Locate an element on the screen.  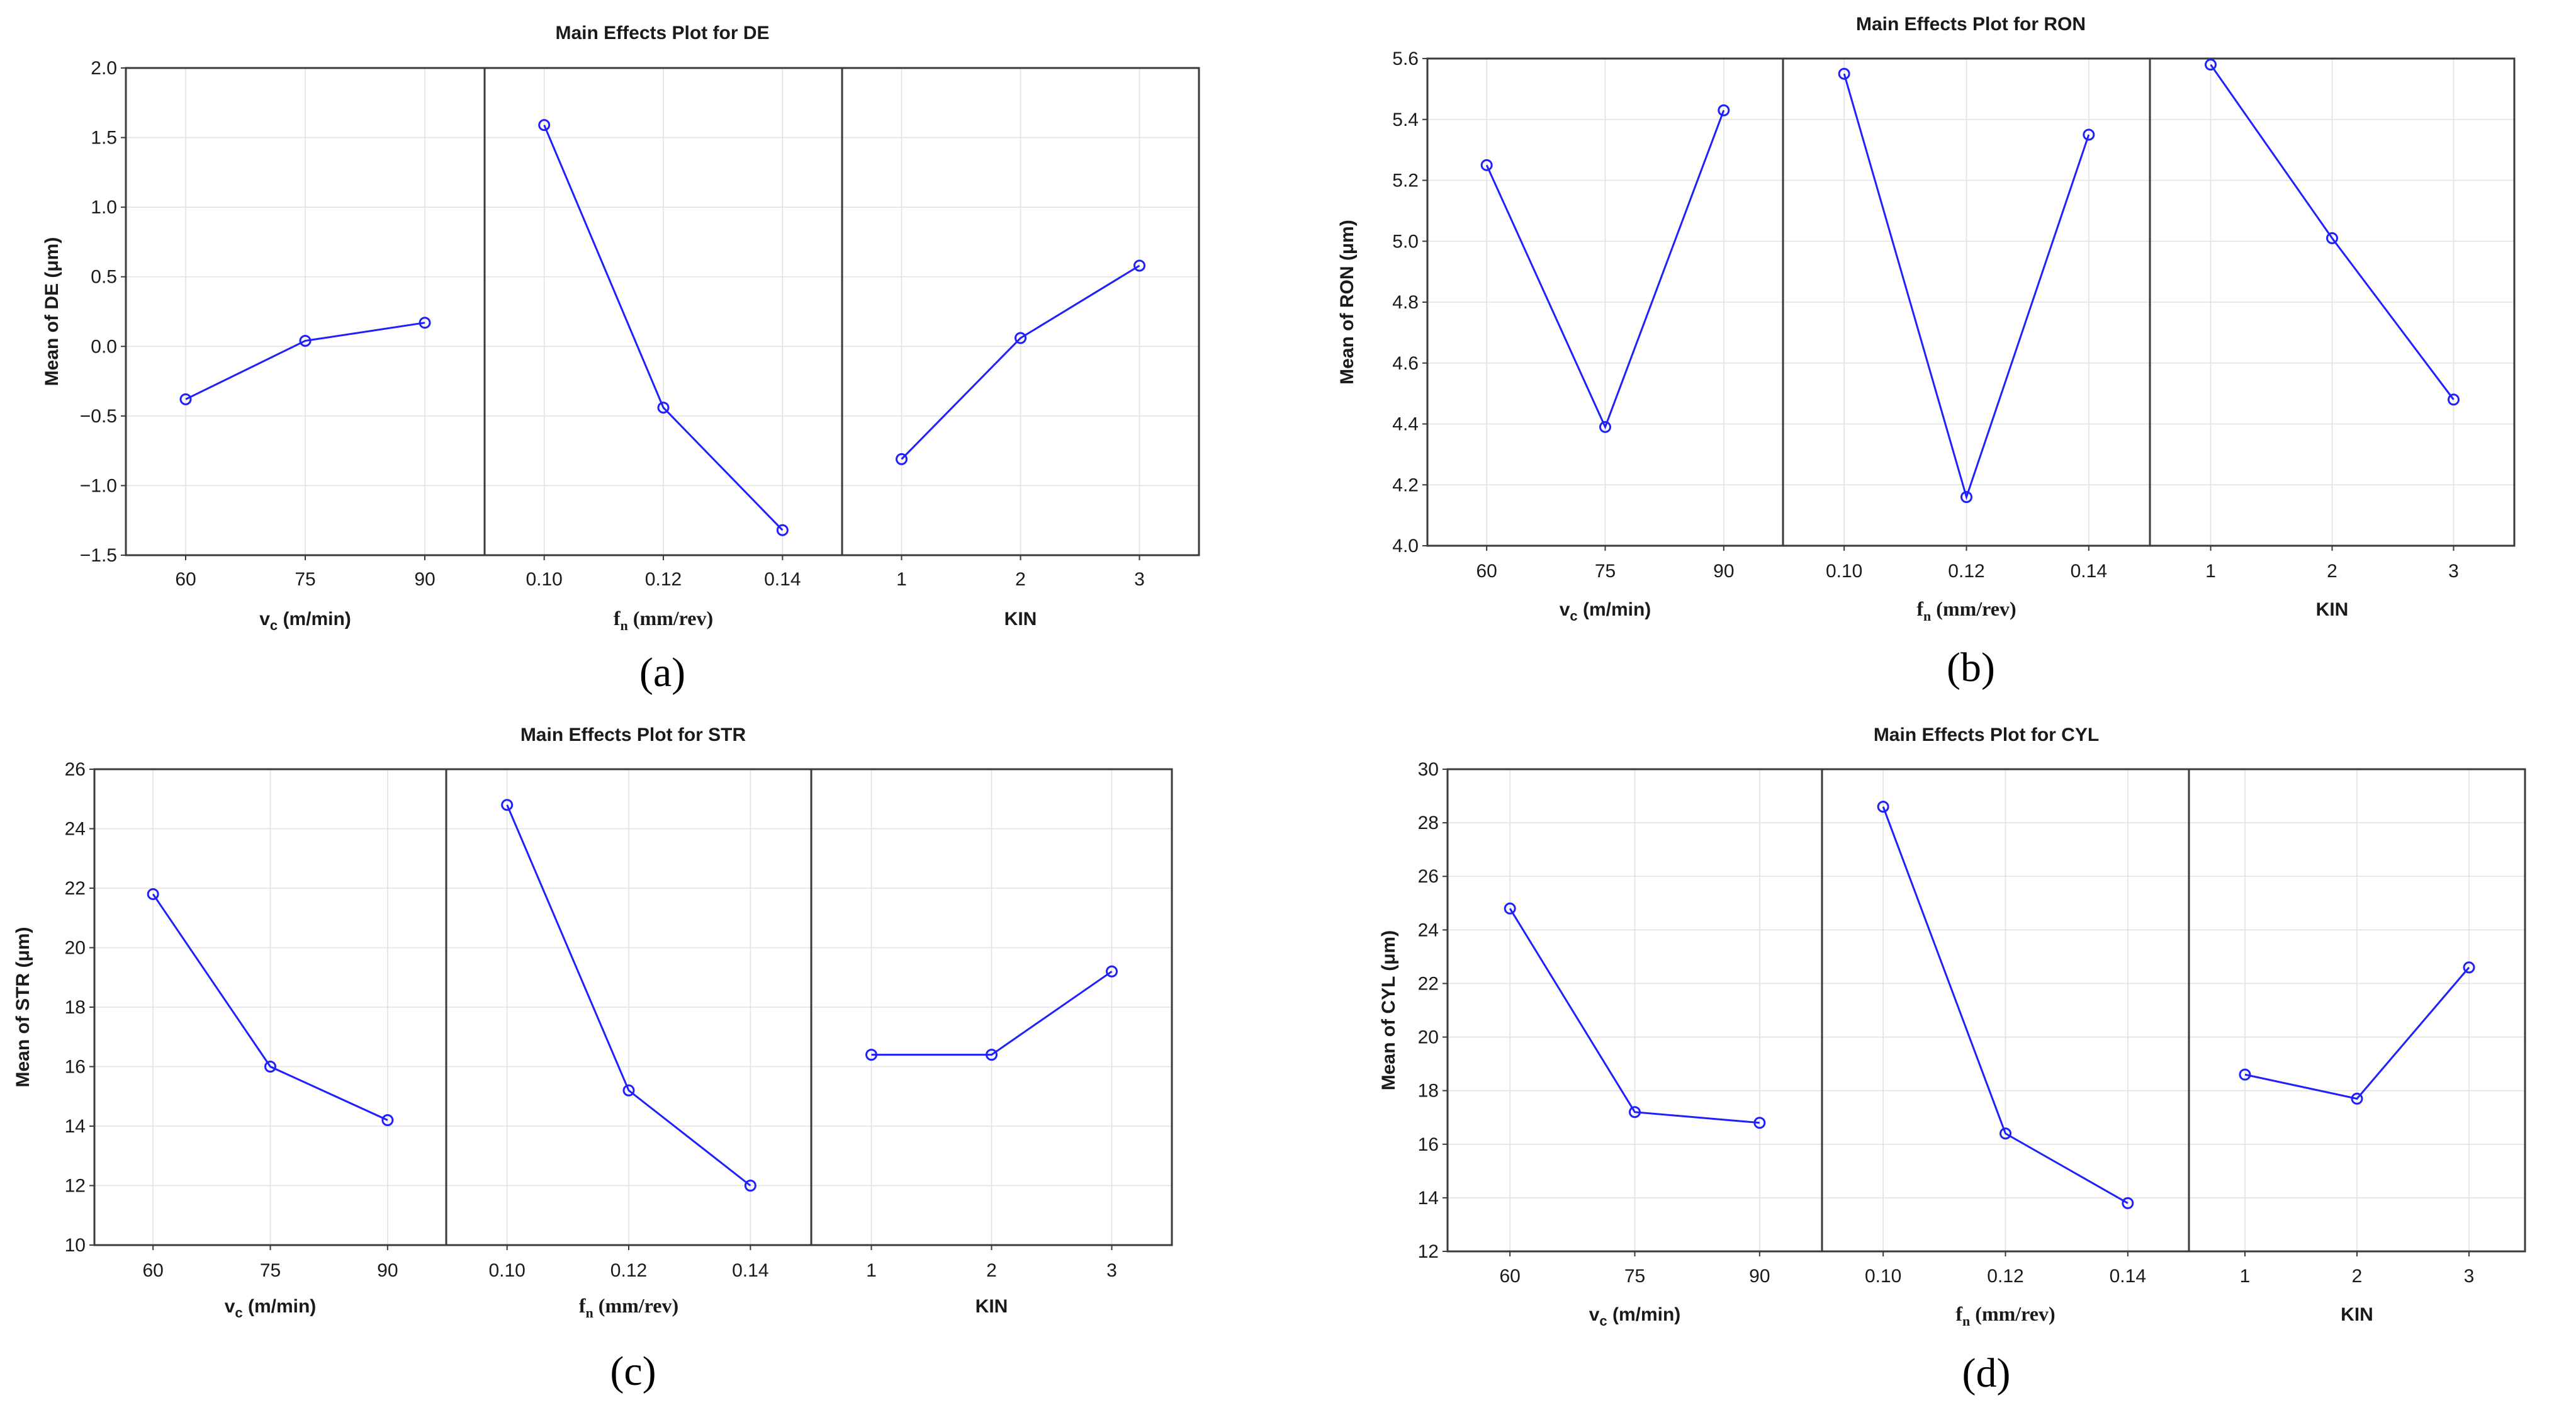
plot-frame is located at coordinates (662, 311).